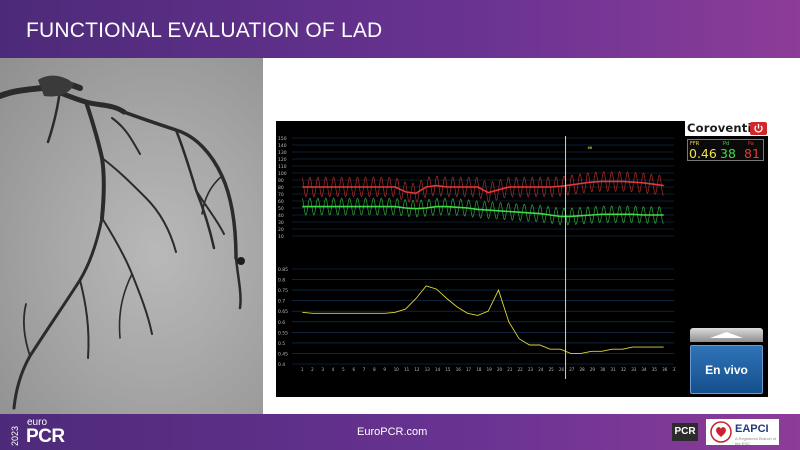 The image size is (800, 450). I want to click on pressure-tick-label: 60, so click(281, 202).